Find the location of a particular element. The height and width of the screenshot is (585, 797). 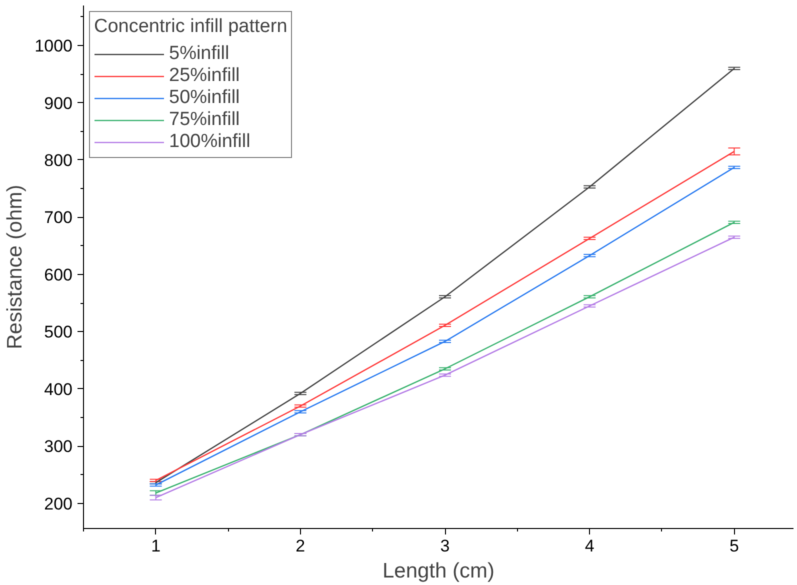

legend-label: 25%infill is located at coordinates (204, 76).